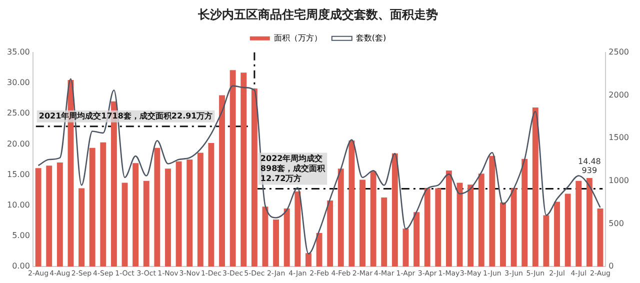 Image resolution: width=640 pixels, height=283 pixels. I want to click on y-tick-label: 0.00, so click(21, 266).